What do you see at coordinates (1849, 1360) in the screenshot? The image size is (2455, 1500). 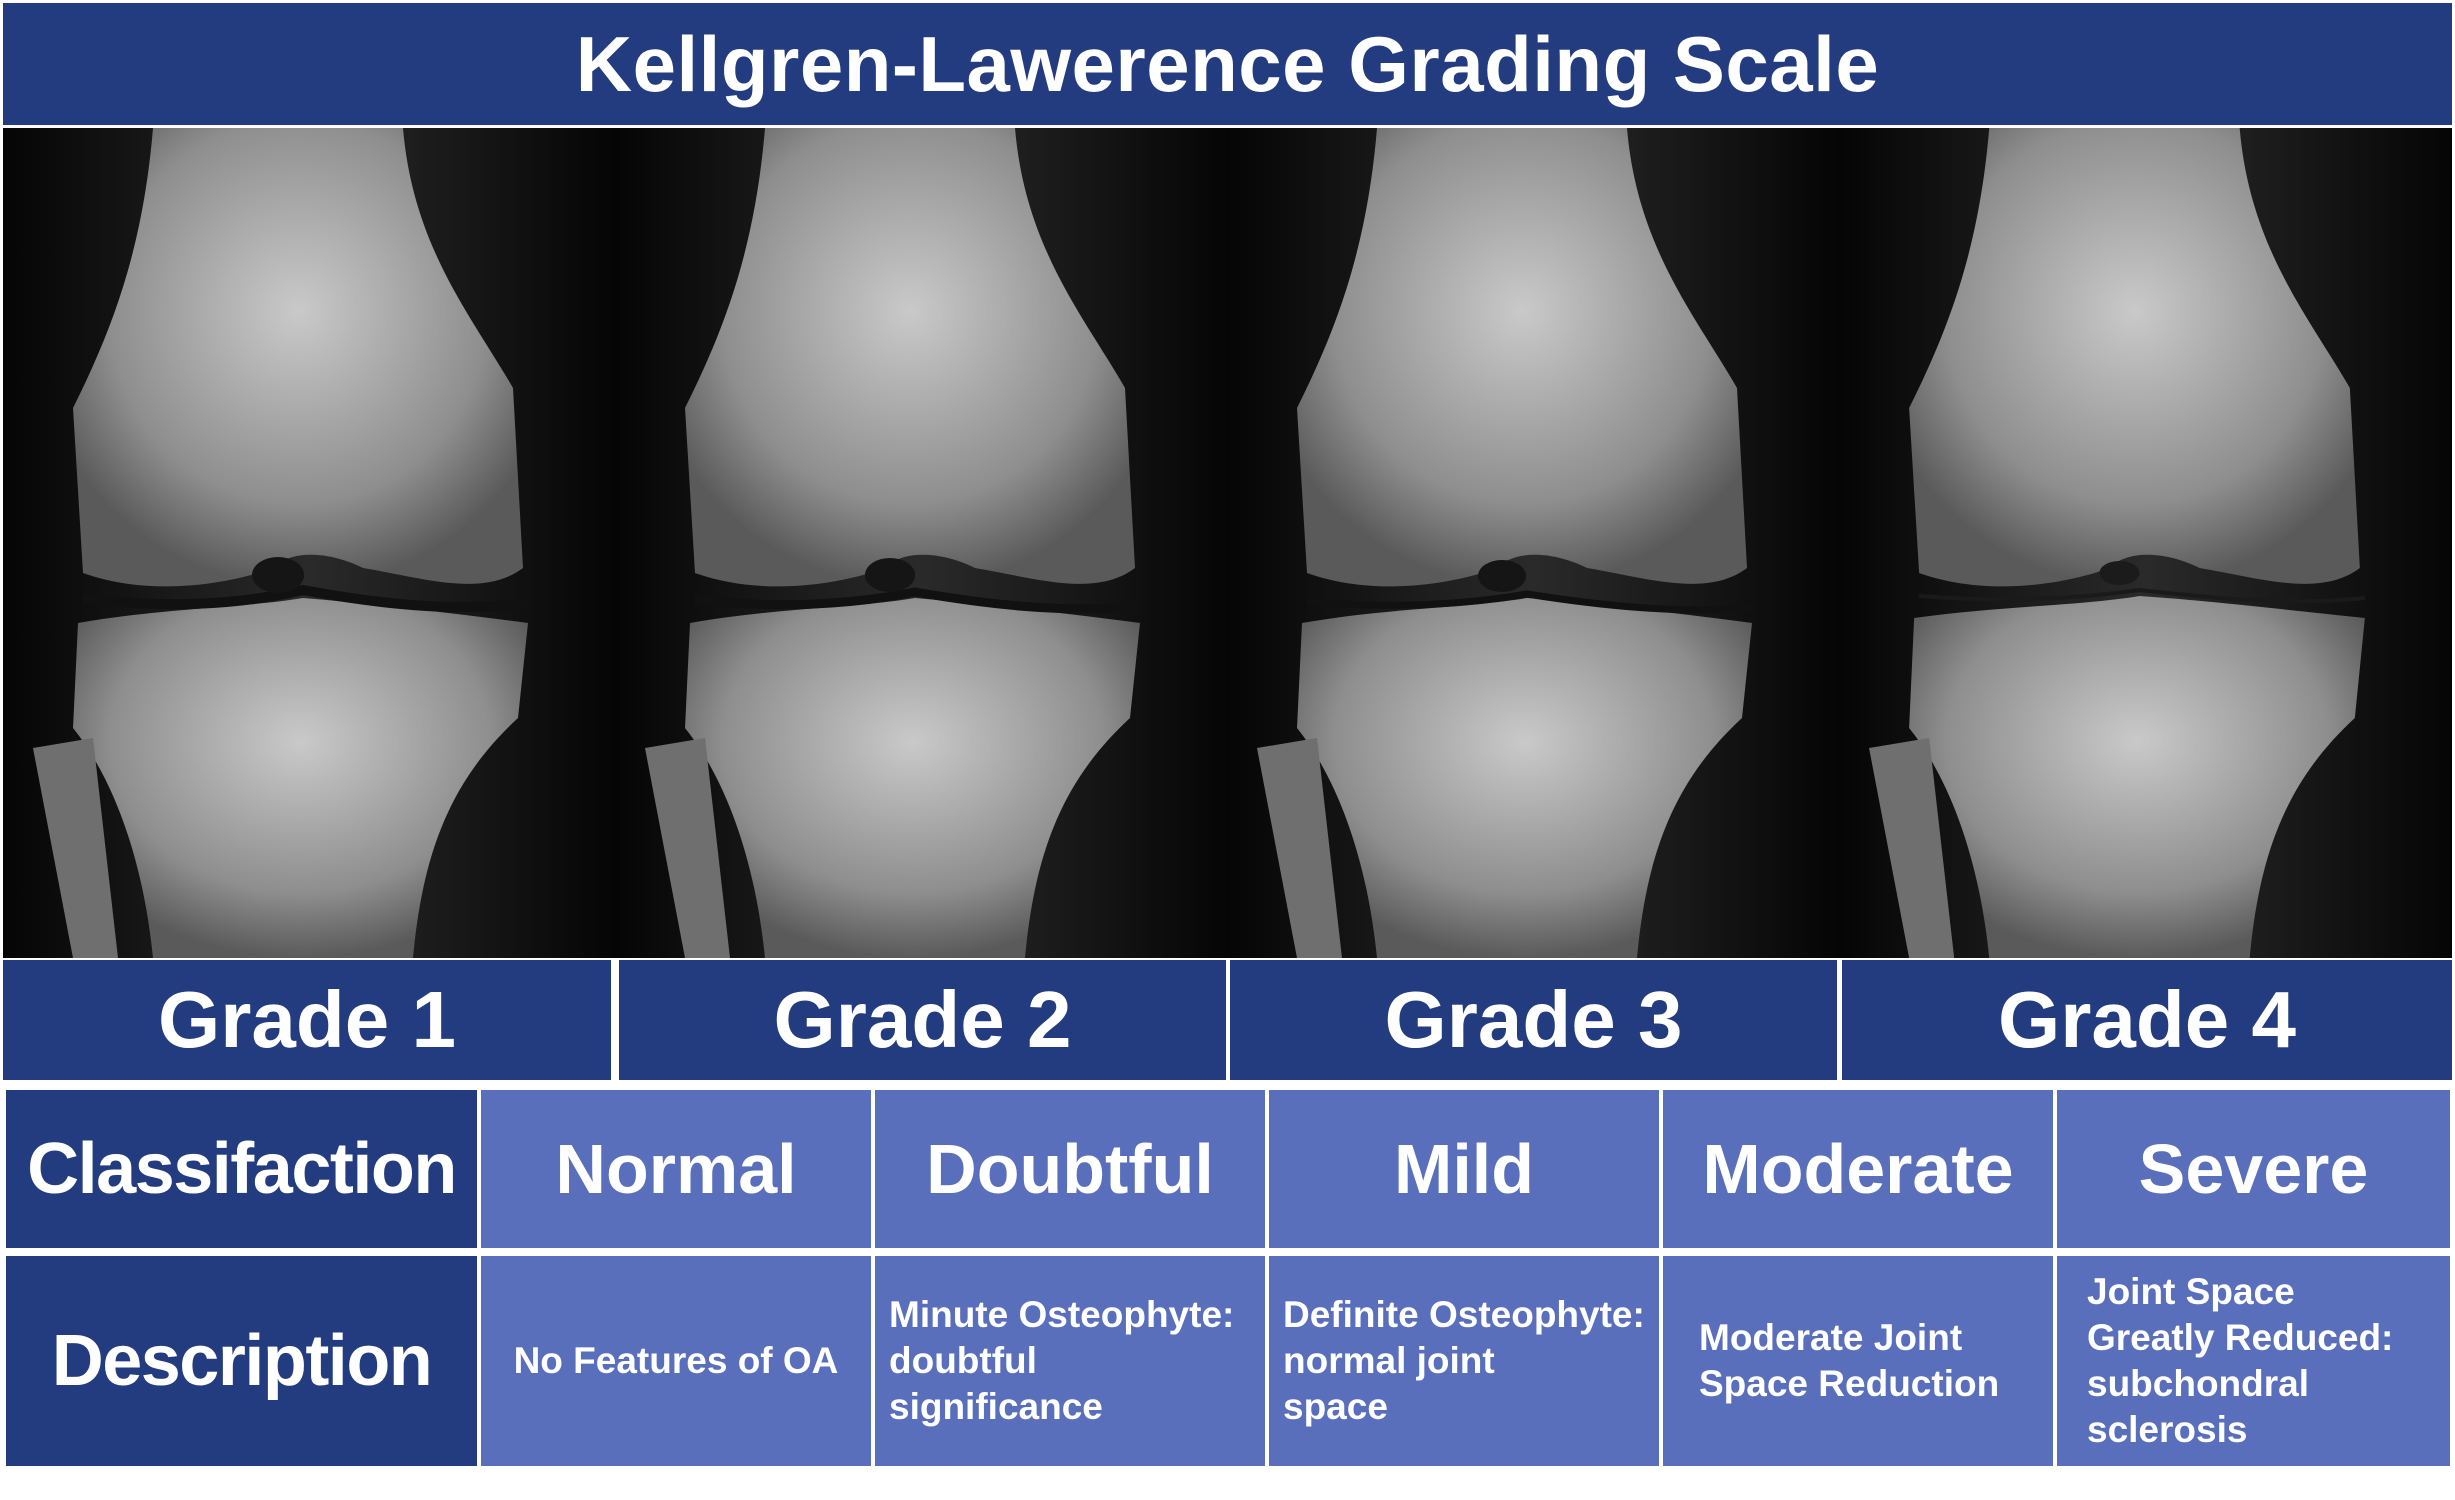 I see `description-text: Moderate Joint Space Reduction` at bounding box center [1849, 1360].